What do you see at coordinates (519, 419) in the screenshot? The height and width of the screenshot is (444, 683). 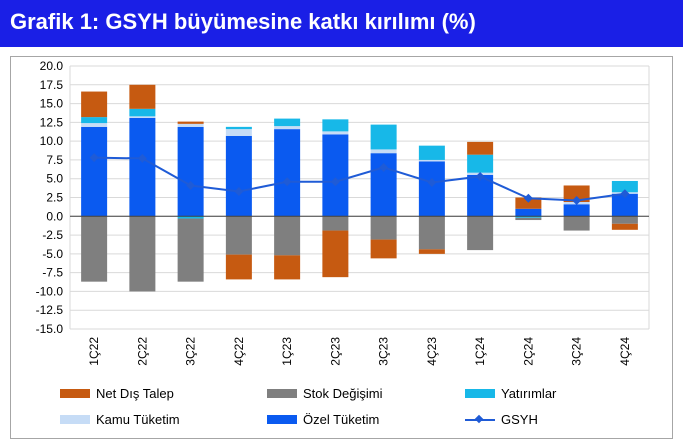 I see `legend-label-gsyh: GSYH` at bounding box center [519, 419].